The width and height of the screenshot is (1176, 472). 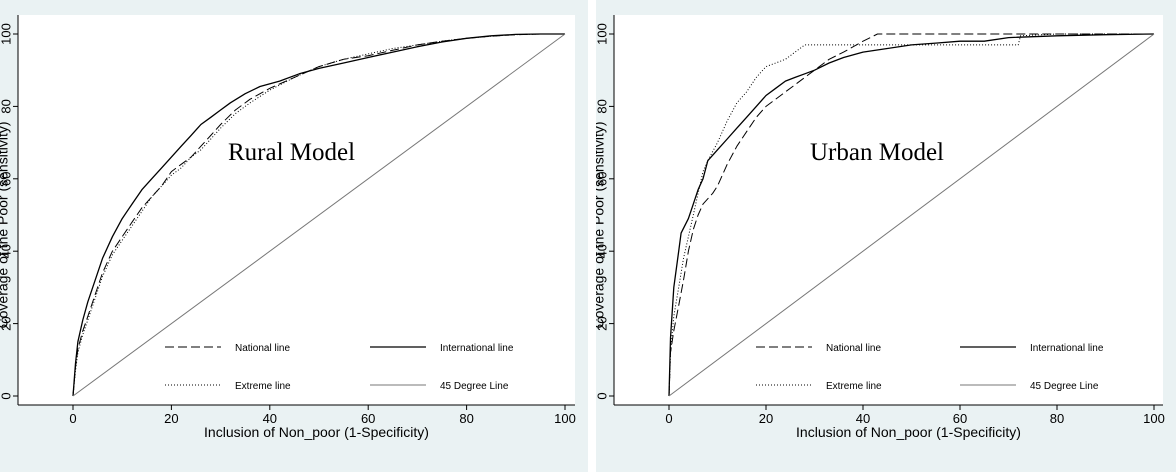 I want to click on rural-legend-label: 45 Degree Line, so click(x=474, y=386).